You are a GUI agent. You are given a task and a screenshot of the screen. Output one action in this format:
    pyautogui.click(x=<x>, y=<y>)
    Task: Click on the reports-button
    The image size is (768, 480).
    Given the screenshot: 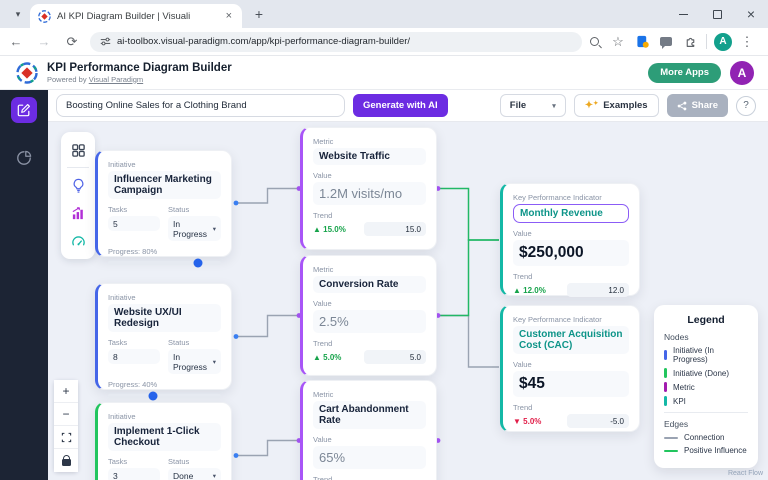 What is the action you would take?
    pyautogui.click(x=24, y=158)
    